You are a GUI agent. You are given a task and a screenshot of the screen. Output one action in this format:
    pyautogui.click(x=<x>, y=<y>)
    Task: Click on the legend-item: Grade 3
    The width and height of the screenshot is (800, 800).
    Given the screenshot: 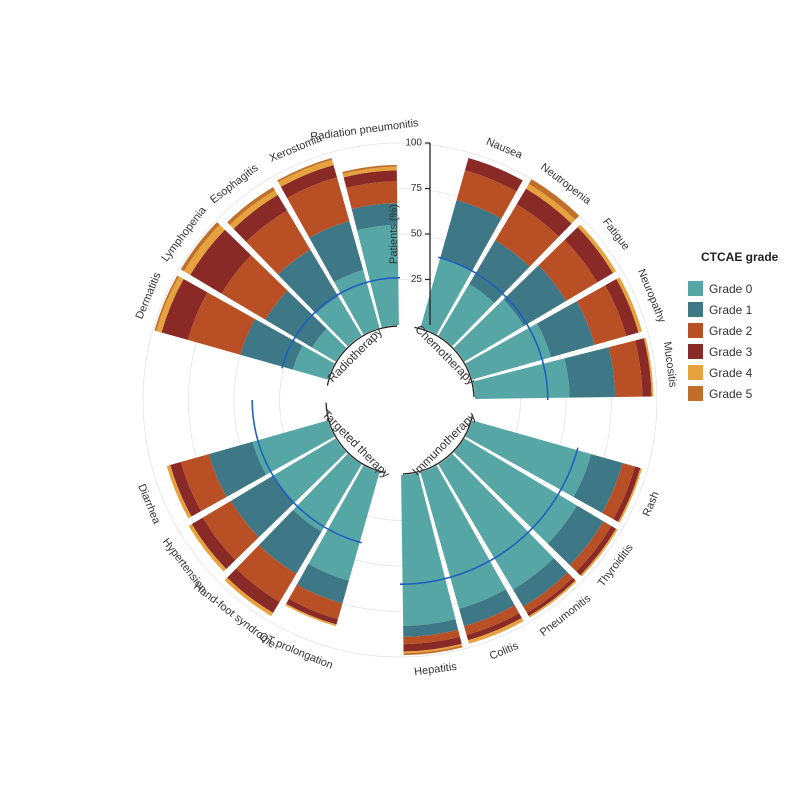 What is the action you would take?
    pyautogui.click(x=733, y=351)
    